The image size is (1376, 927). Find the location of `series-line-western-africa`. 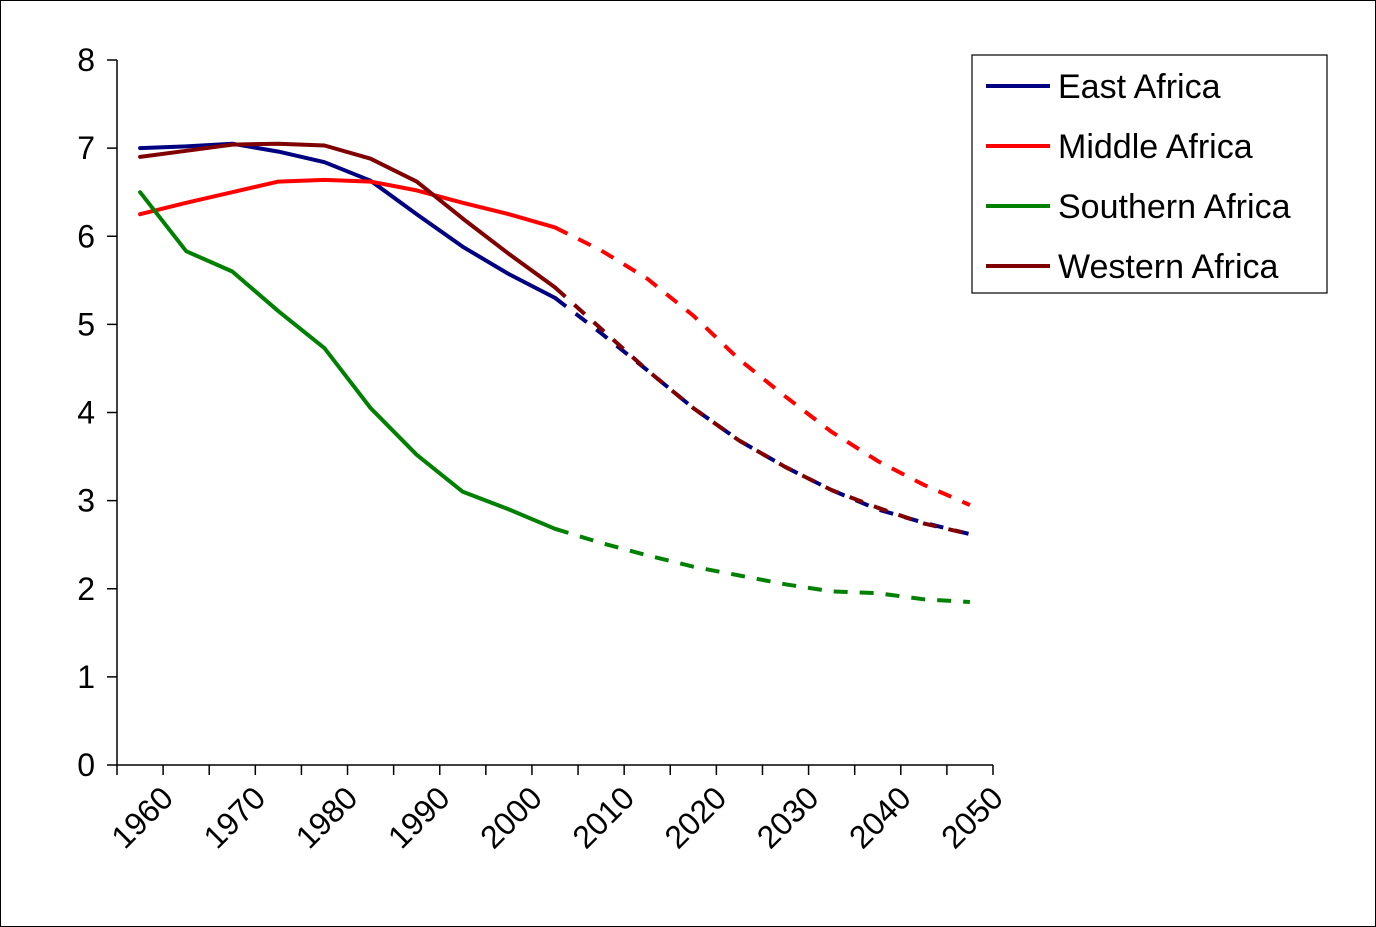

series-line-western-africa is located at coordinates (347, 215).